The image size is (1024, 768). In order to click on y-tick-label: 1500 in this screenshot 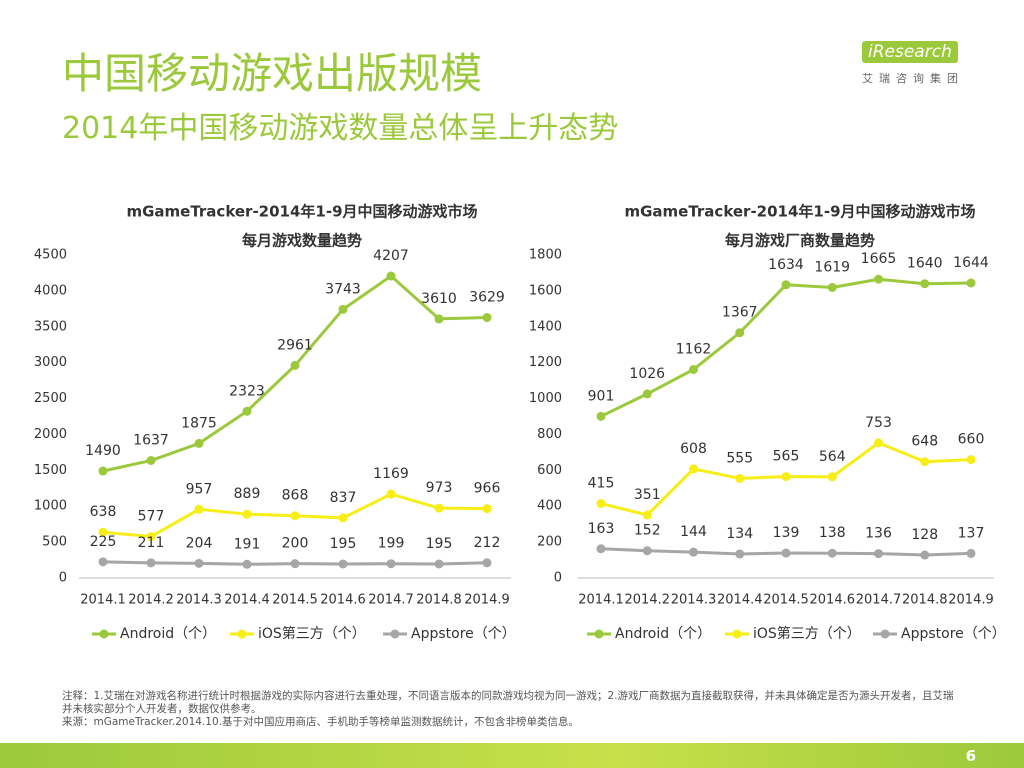, I will do `click(50, 470)`.